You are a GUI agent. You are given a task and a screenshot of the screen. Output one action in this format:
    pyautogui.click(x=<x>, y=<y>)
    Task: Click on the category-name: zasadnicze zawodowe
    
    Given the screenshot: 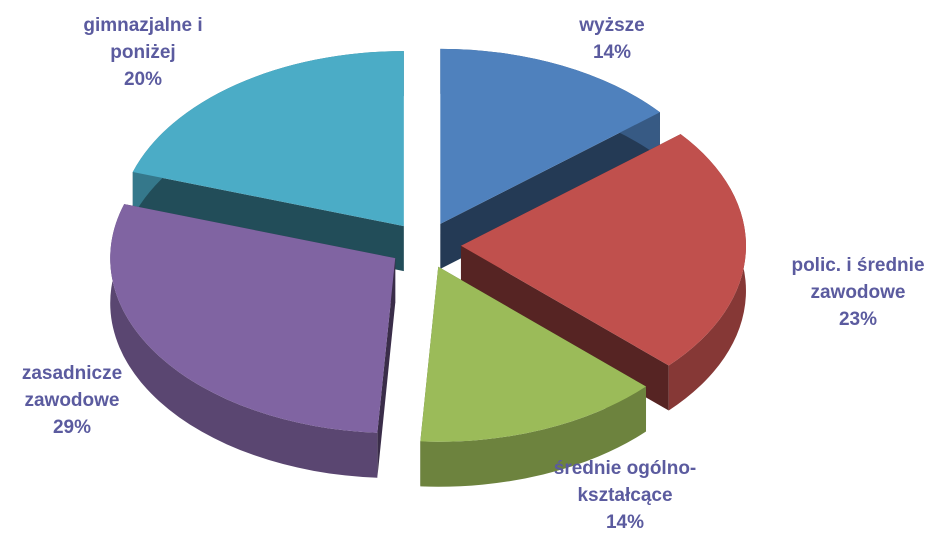 What is the action you would take?
    pyautogui.click(x=72, y=387)
    